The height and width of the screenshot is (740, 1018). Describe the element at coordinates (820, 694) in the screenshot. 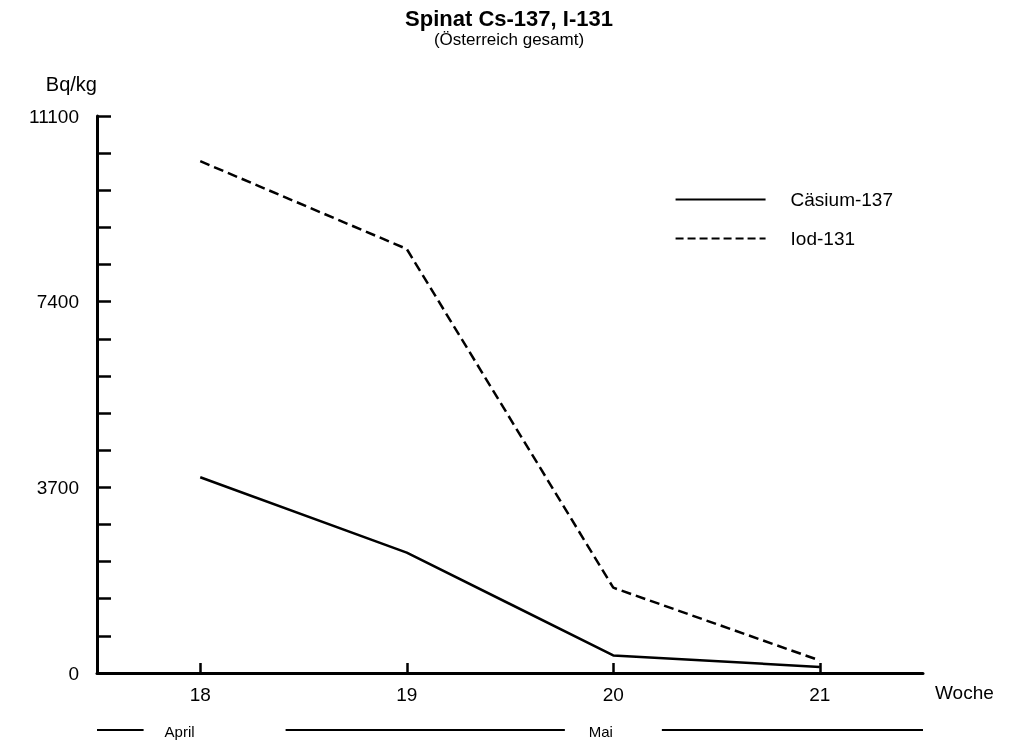

I see `x-tick-label: 21` at that location.